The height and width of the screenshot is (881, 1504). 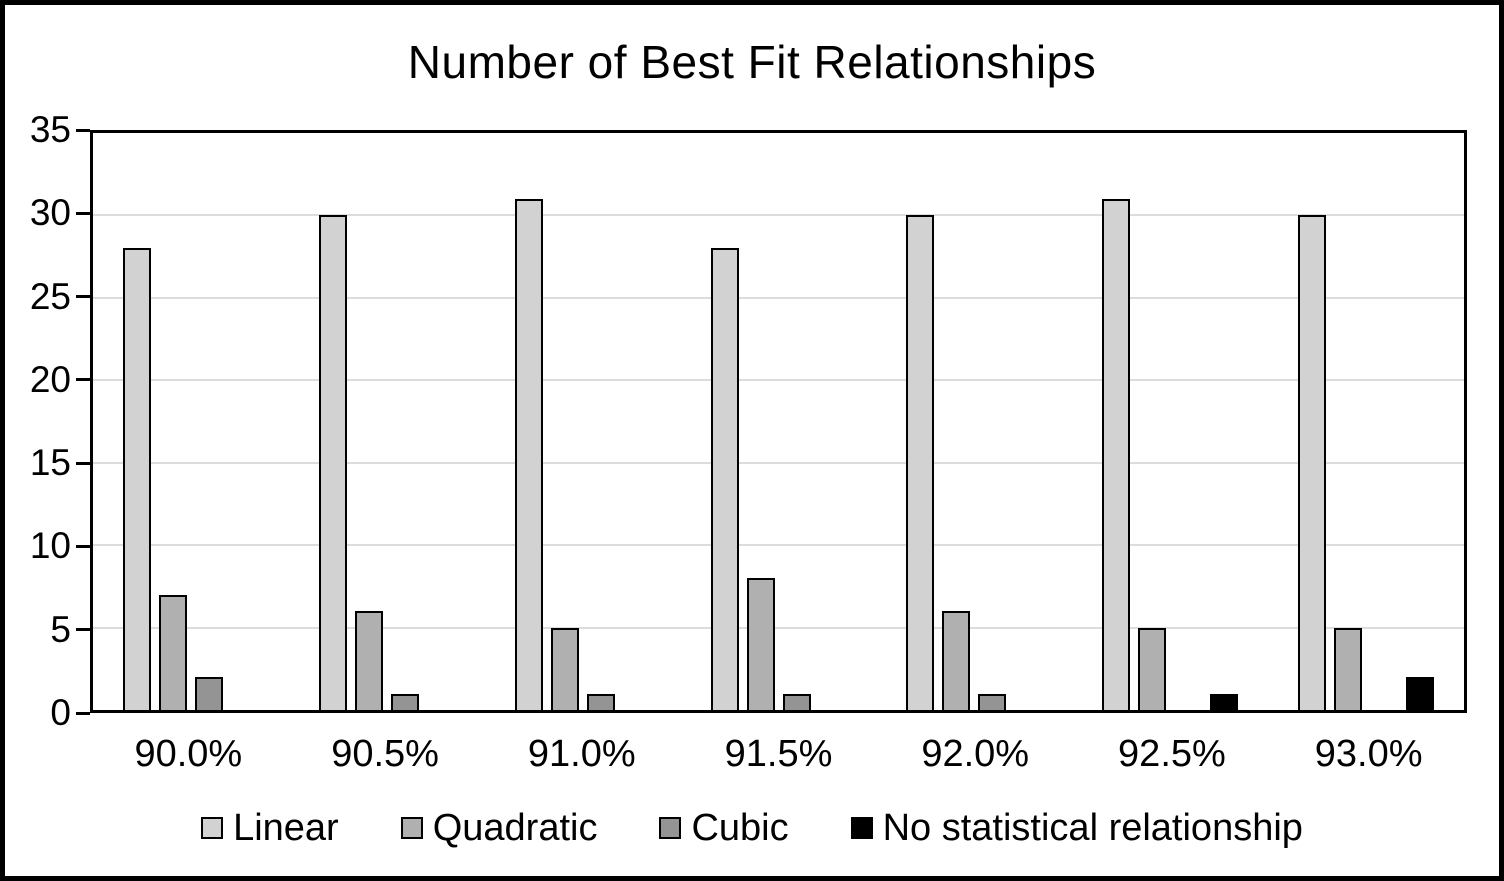 What do you see at coordinates (286, 827) in the screenshot?
I see `legend-label: Linear` at bounding box center [286, 827].